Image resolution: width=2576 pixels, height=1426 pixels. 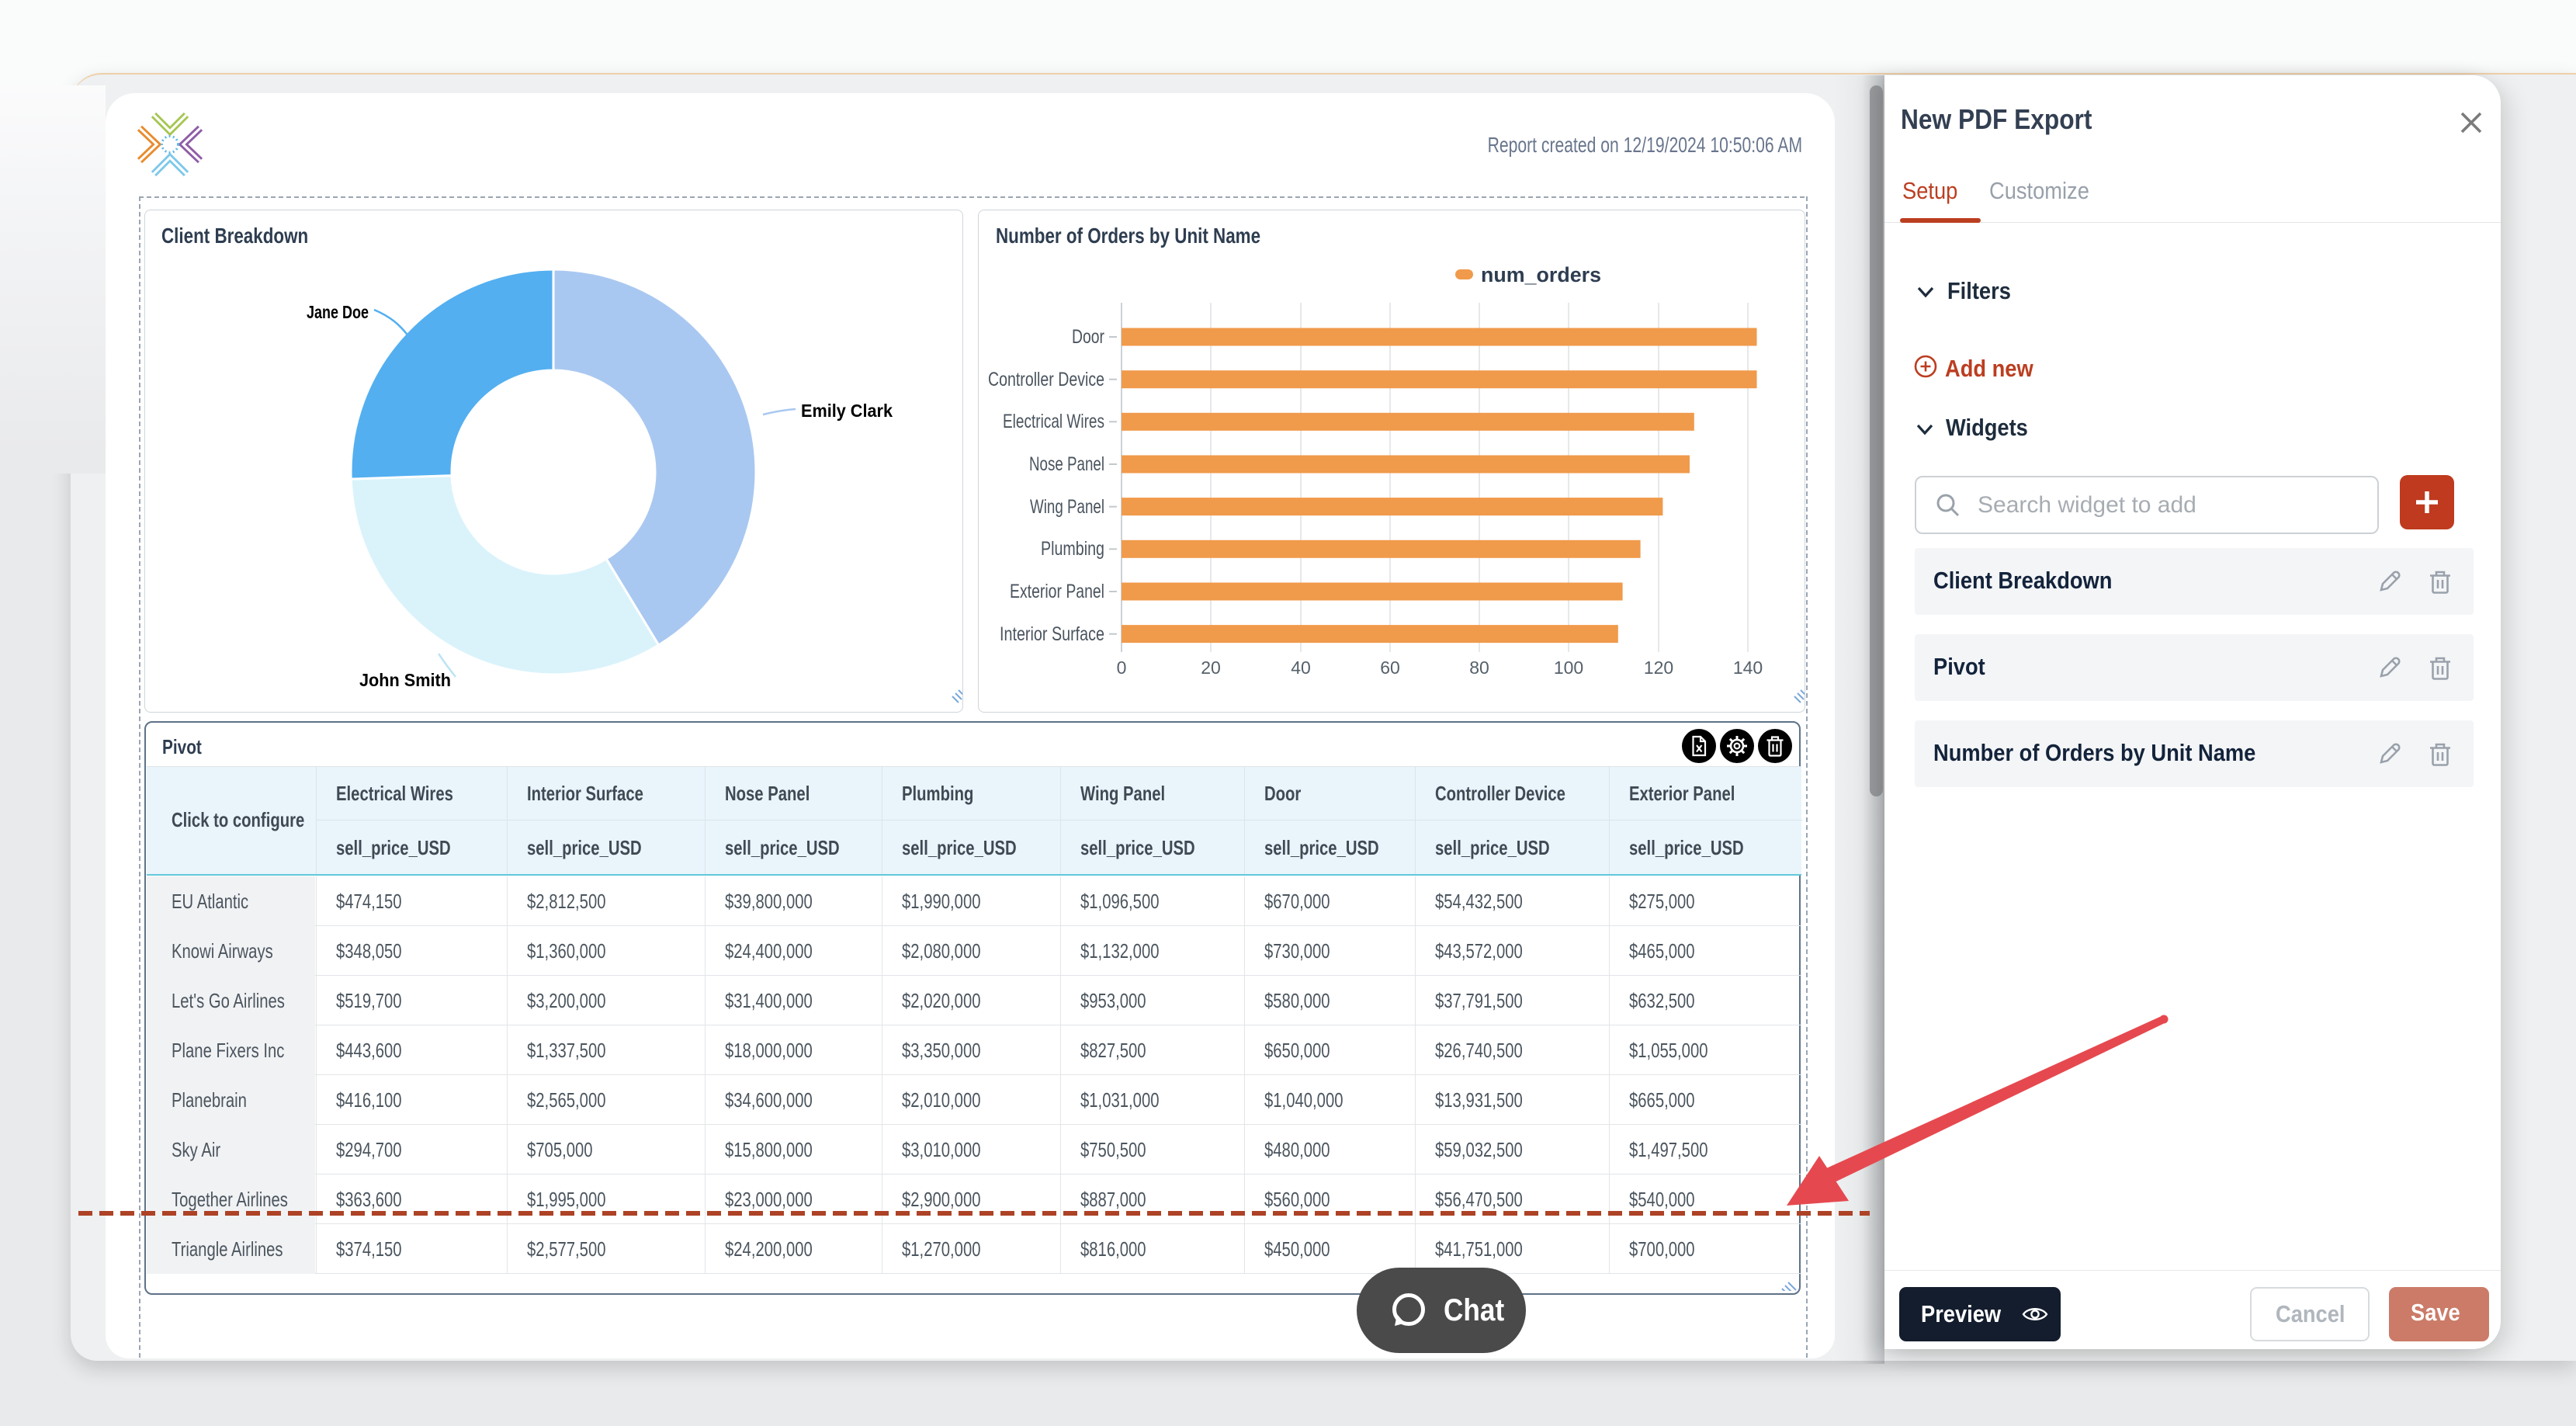 I want to click on svg-text: num_orders, so click(x=1541, y=274).